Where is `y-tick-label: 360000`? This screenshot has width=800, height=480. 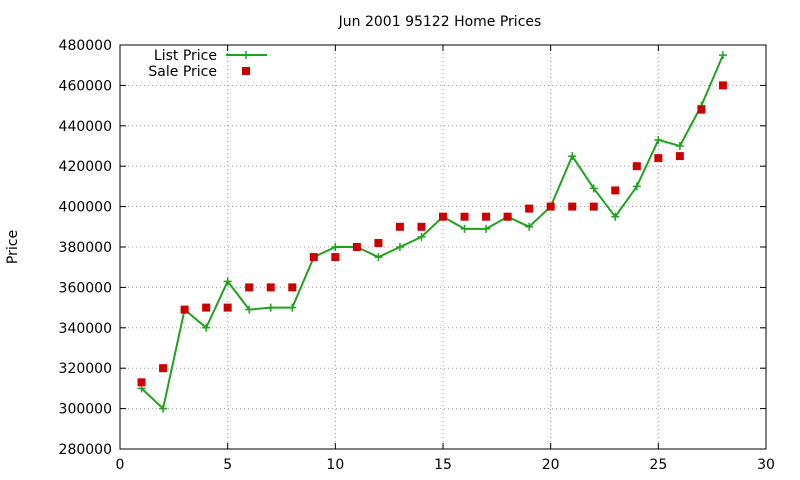 y-tick-label: 360000 is located at coordinates (85, 288).